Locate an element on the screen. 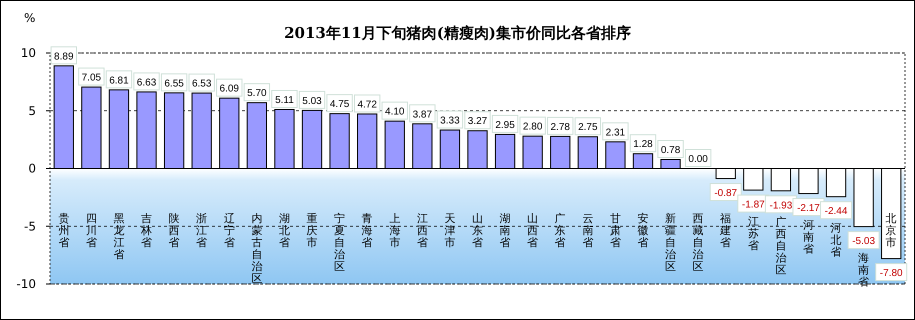  x-tick-label: 北京市 is located at coordinates (891, 230).